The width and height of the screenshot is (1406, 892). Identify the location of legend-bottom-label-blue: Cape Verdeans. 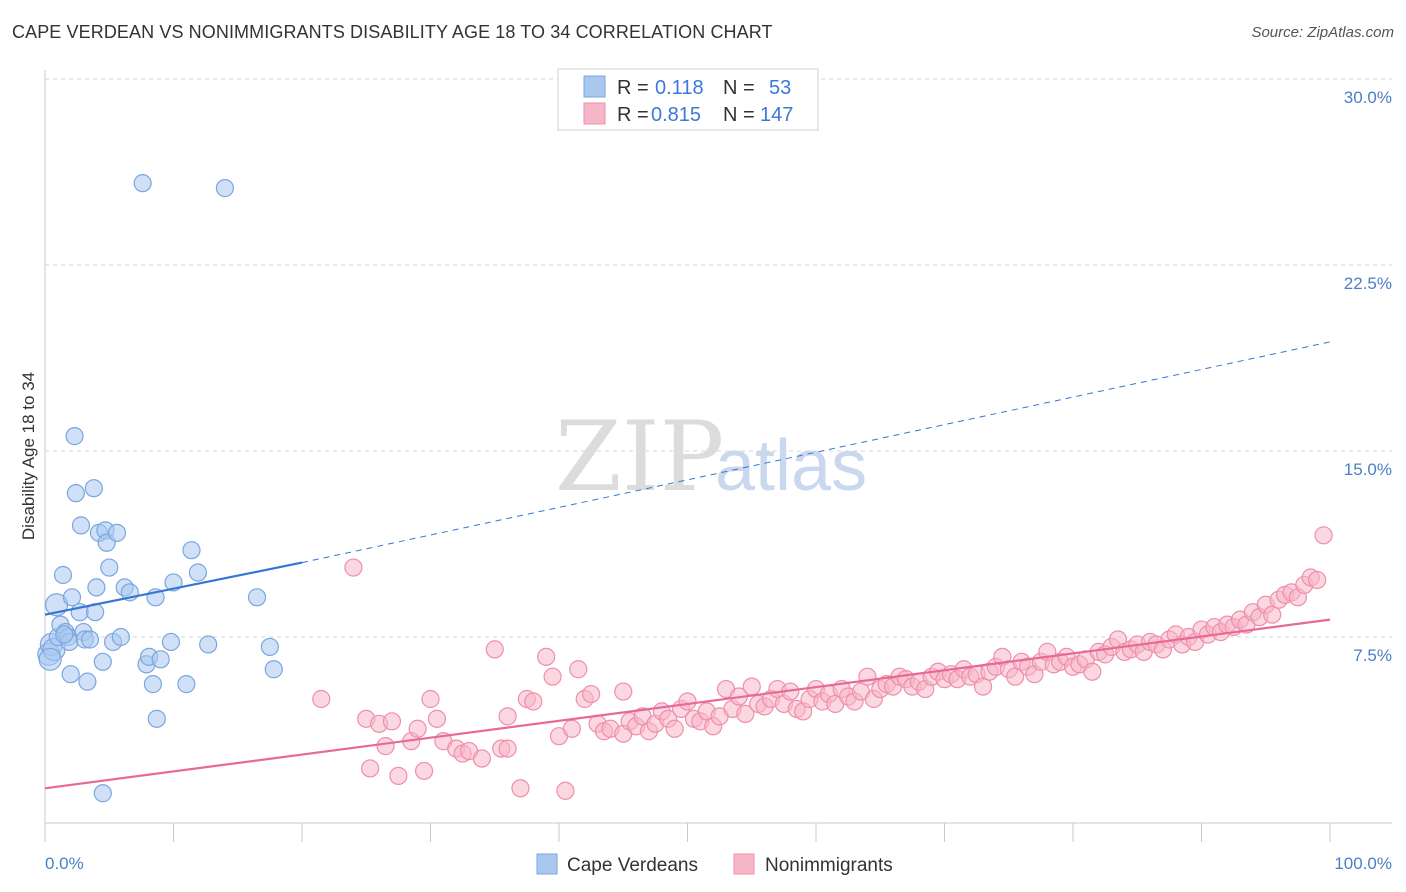
(632, 865).